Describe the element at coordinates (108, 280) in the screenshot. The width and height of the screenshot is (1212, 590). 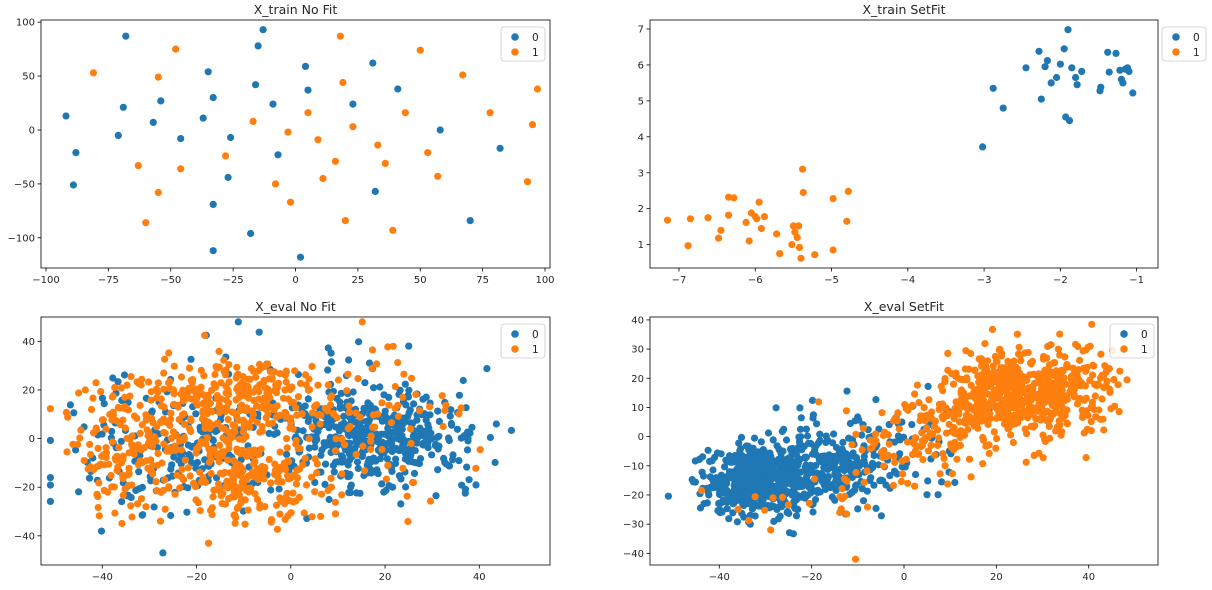
I see `x-tick-label: −75` at that location.